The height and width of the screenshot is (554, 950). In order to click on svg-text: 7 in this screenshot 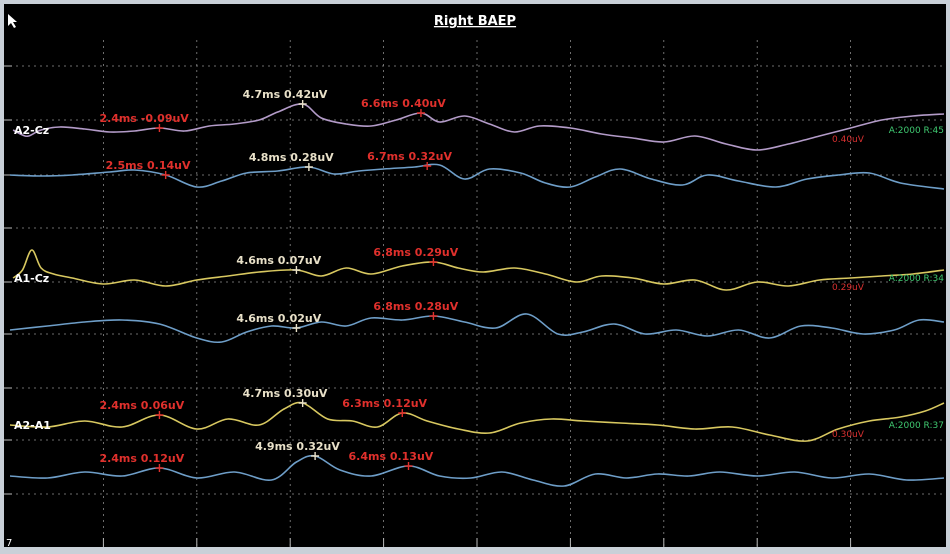, I will do `click(9, 543)`.